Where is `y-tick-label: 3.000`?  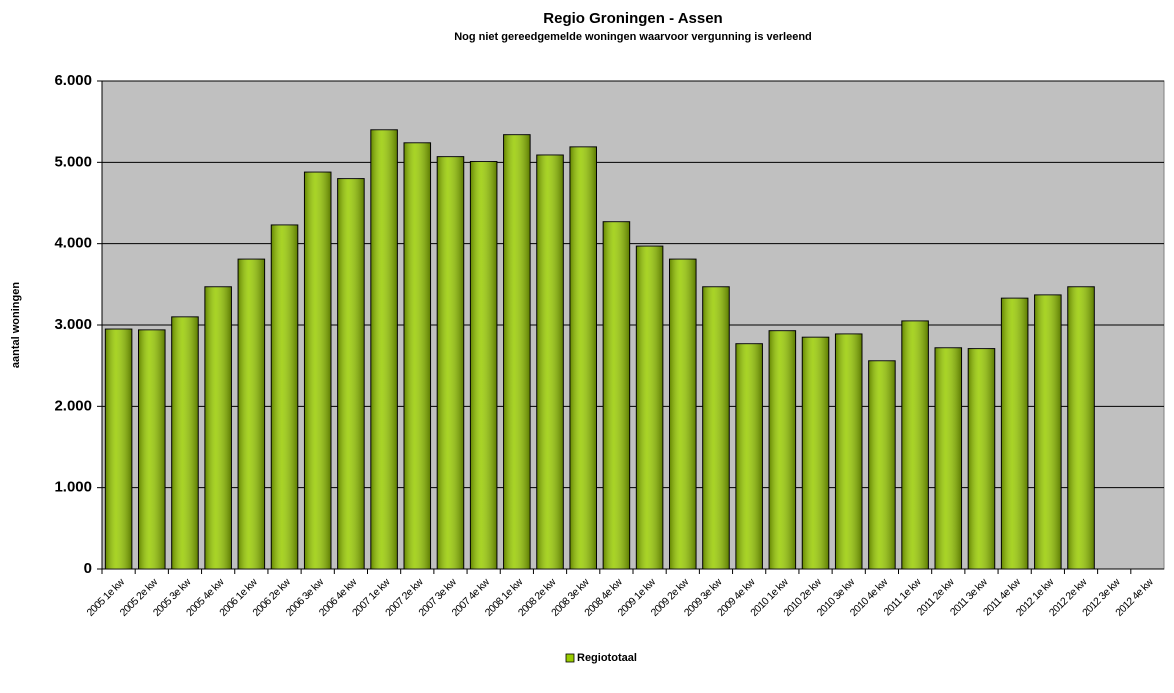 y-tick-label: 3.000 is located at coordinates (73, 324).